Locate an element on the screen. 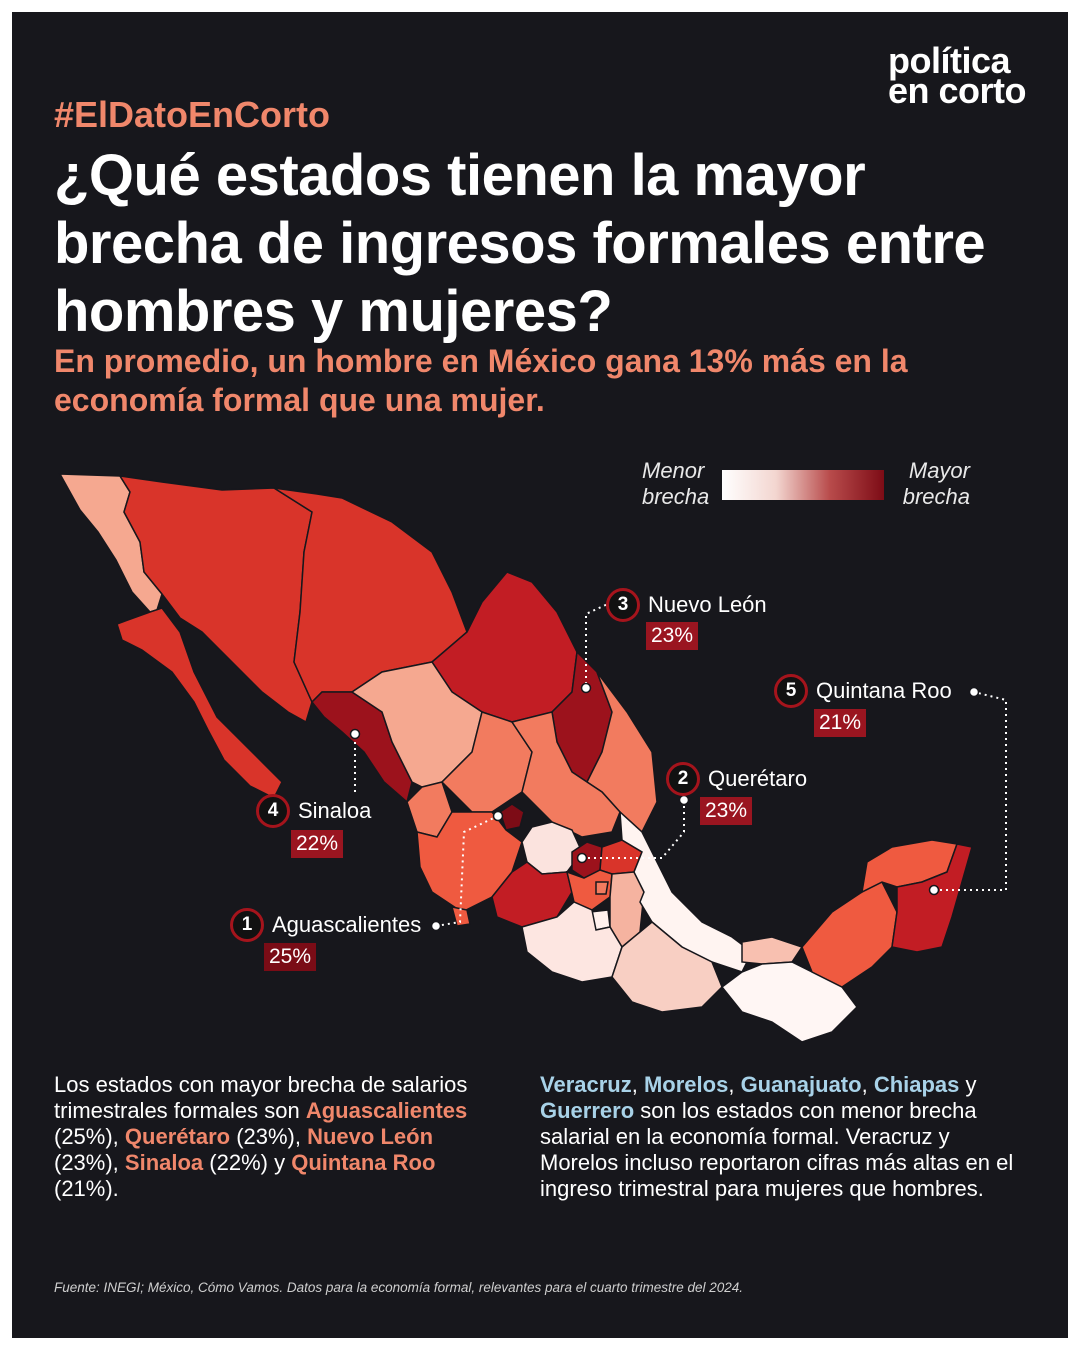 The image size is (1080, 1350). highlight-state: Querétaro is located at coordinates (177, 1136).